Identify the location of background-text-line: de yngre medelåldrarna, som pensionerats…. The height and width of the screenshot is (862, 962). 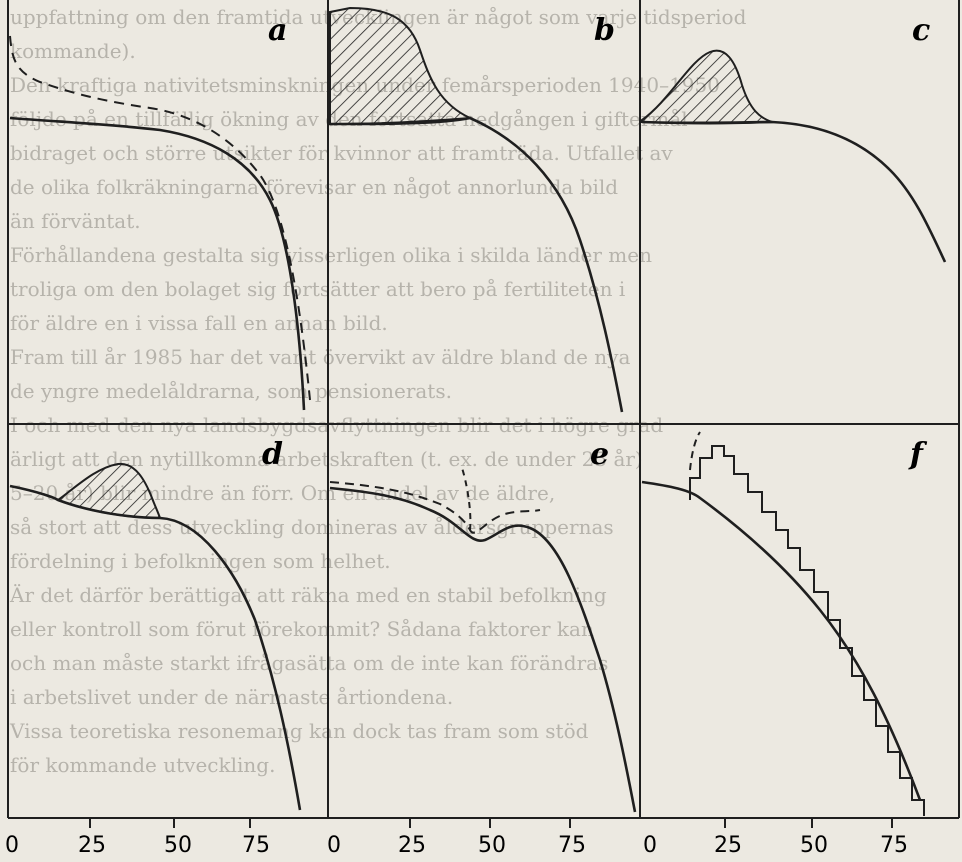
(231, 391).